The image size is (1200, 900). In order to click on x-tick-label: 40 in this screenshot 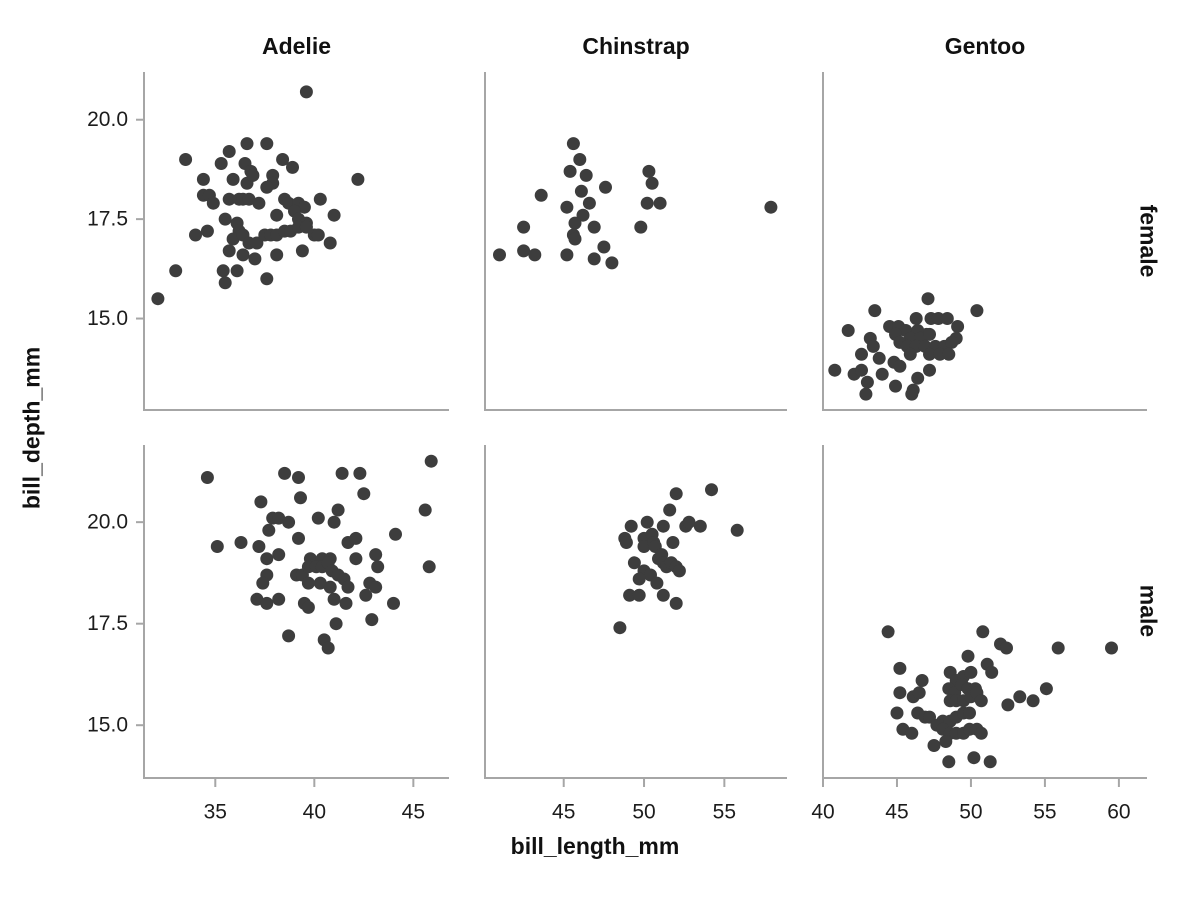, I will do `click(314, 812)`.